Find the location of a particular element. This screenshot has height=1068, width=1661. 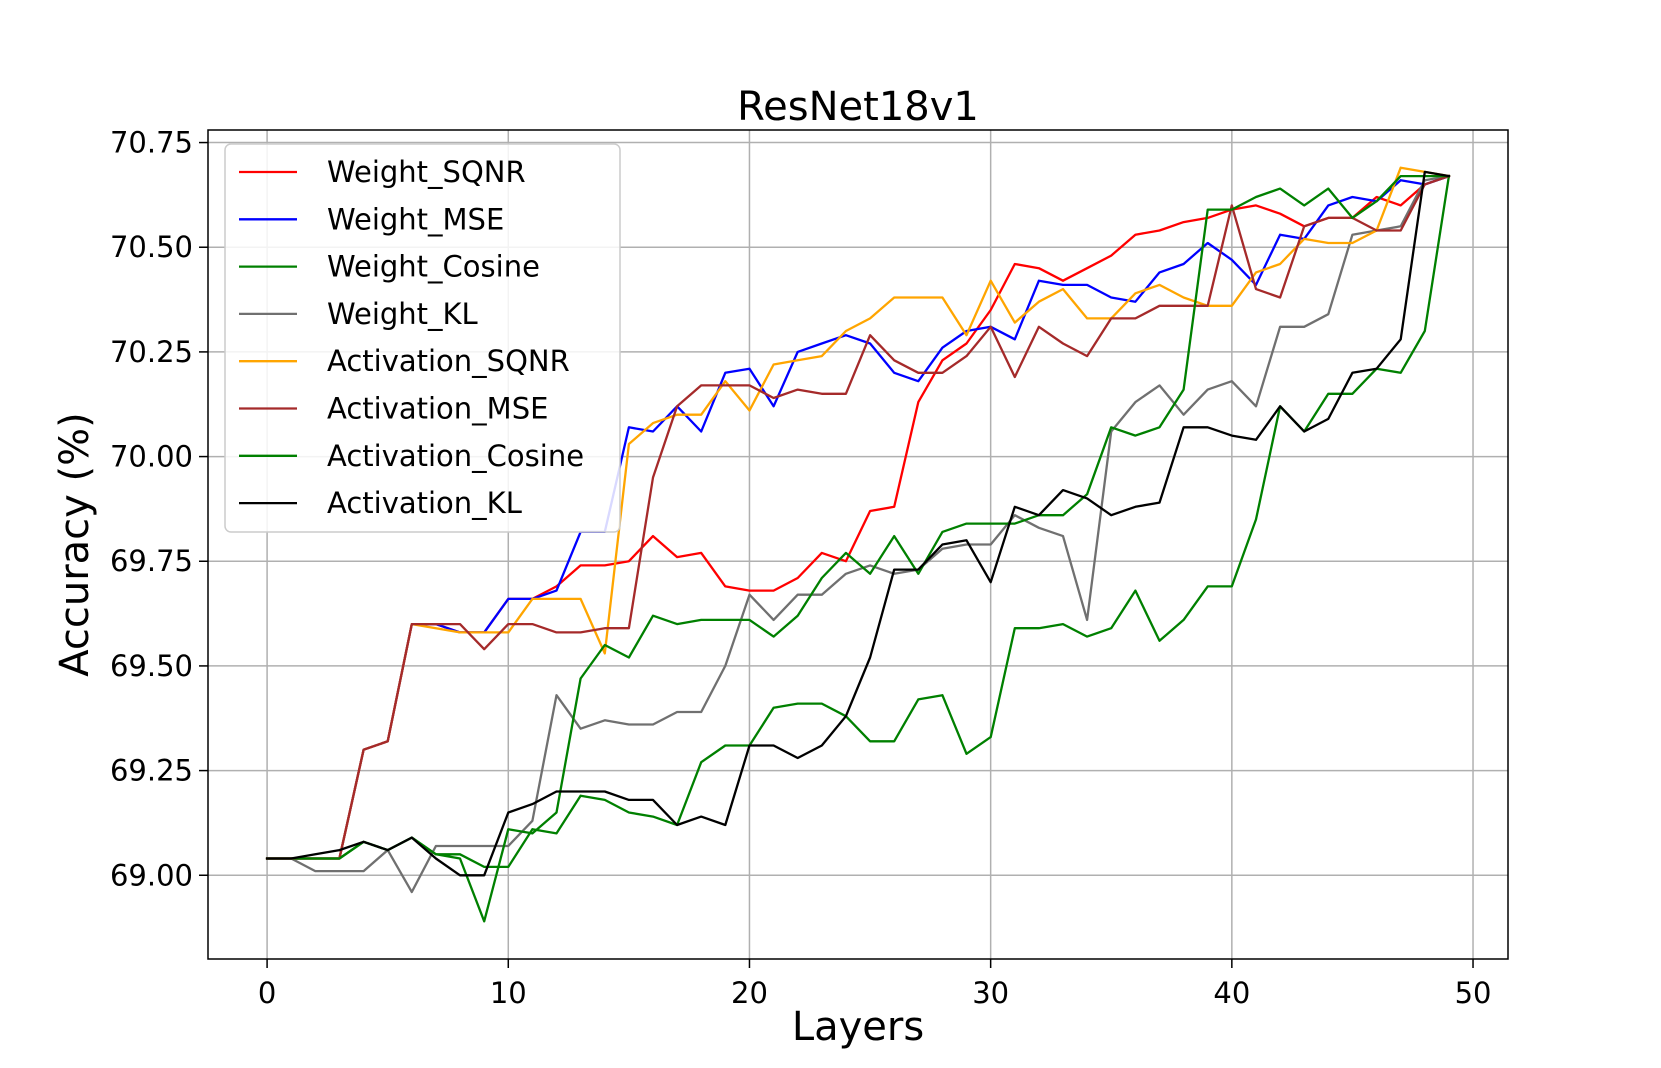

x-tick-label: 30 is located at coordinates (990, 993).